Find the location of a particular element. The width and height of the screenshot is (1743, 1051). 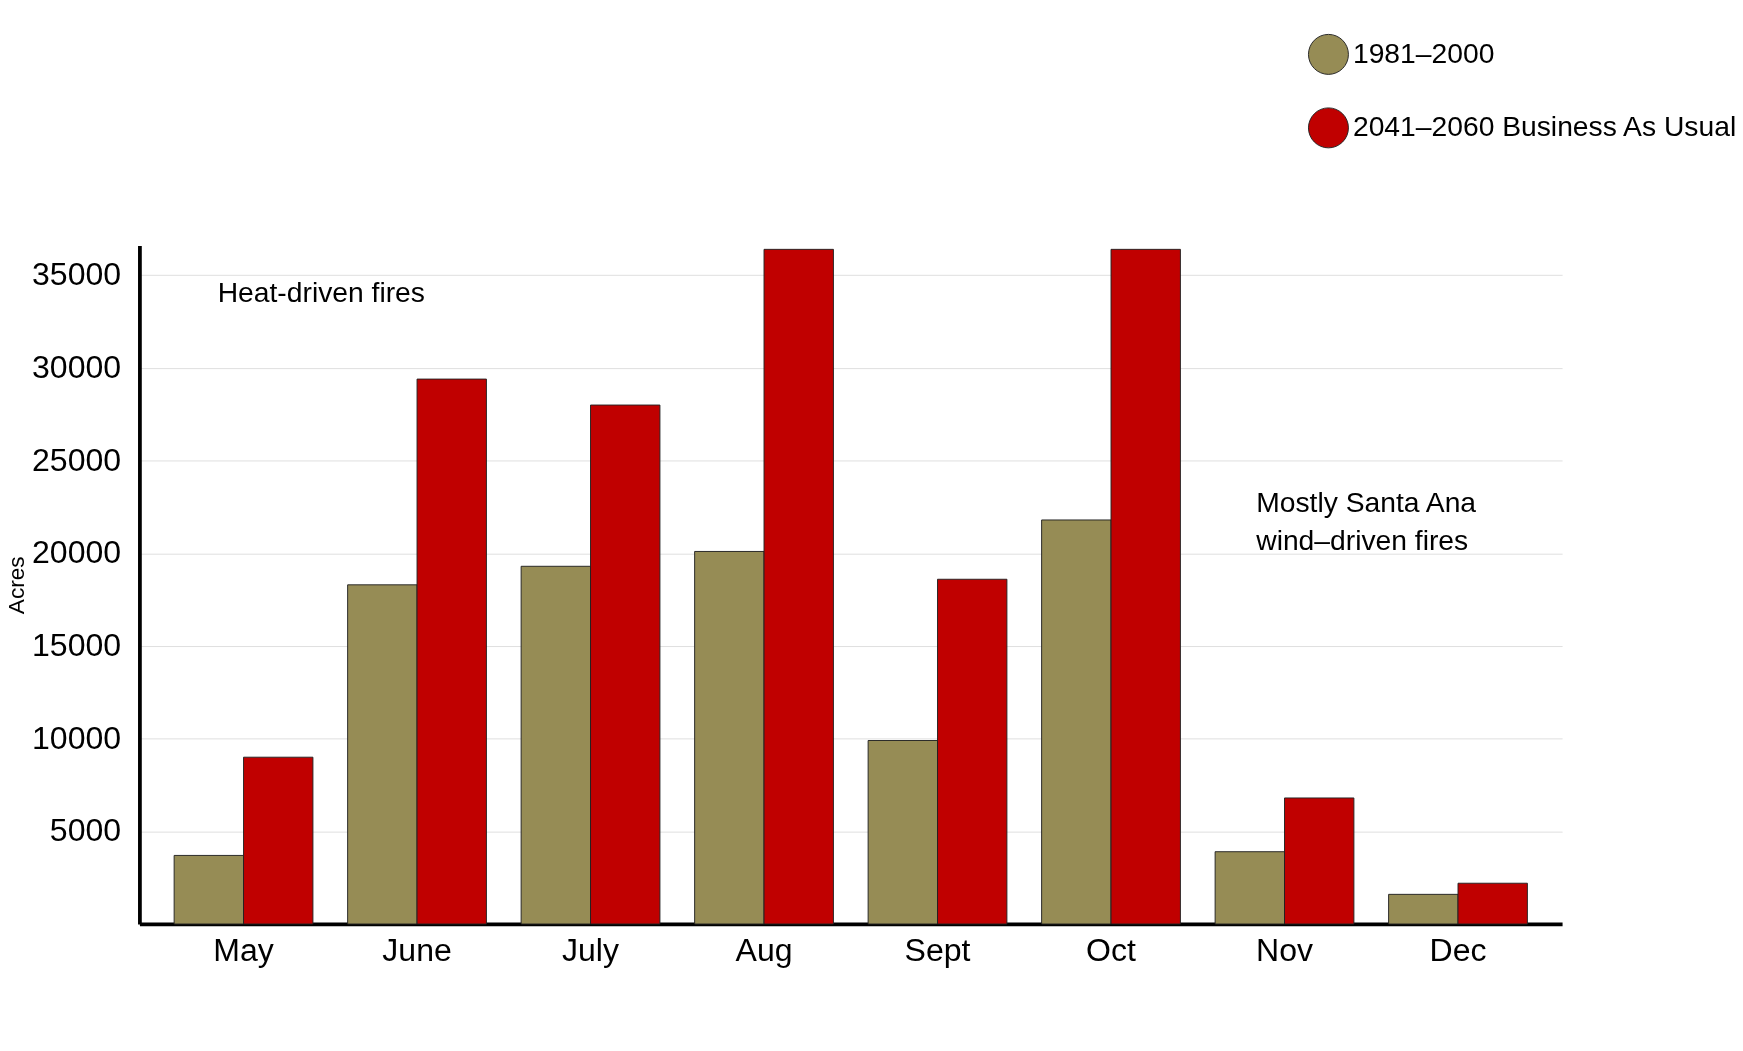

y-tick-label: 35000 is located at coordinates (77, 274).